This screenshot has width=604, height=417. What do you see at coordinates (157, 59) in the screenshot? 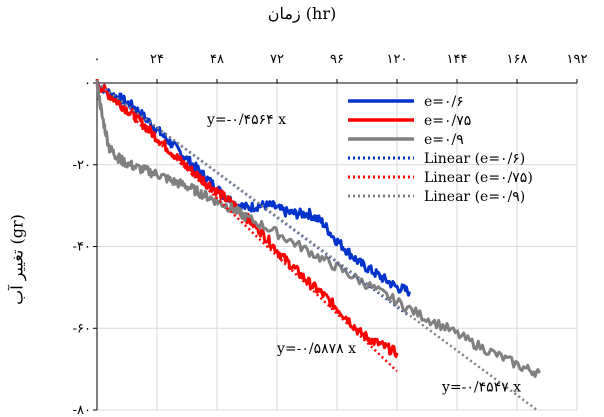
I see `x-tick-label: ۲۴` at bounding box center [157, 59].